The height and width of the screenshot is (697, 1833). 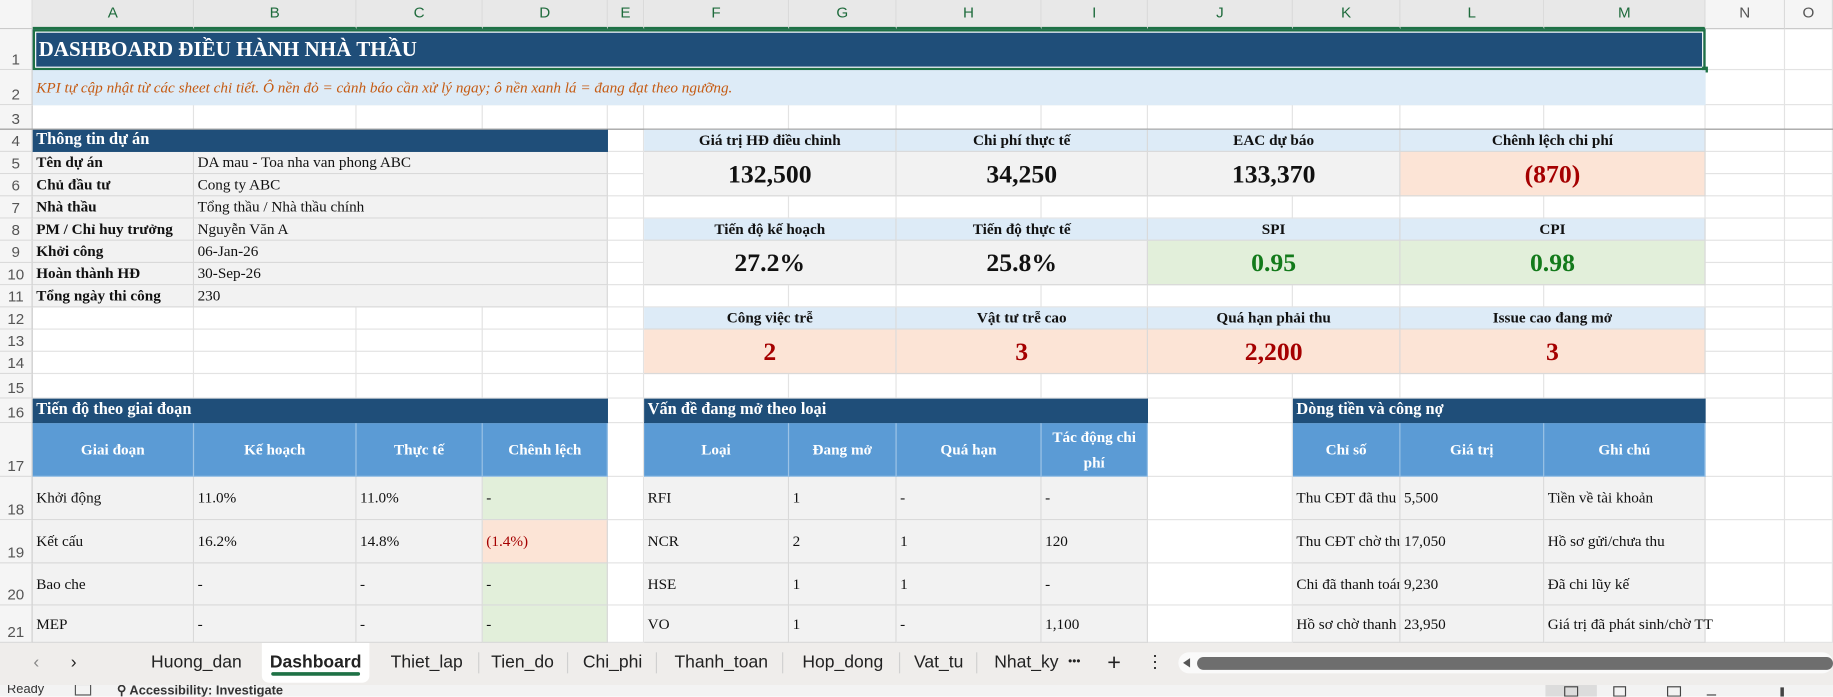 What do you see at coordinates (16, 624) in the screenshot?
I see `row-header-21: 21` at bounding box center [16, 624].